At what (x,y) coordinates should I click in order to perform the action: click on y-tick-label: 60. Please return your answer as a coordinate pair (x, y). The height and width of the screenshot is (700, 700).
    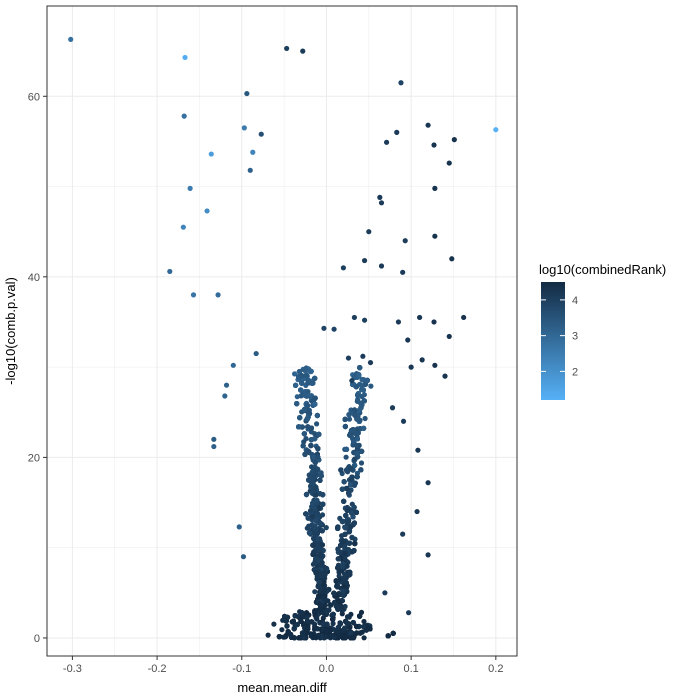
    Looking at the image, I should click on (34, 97).